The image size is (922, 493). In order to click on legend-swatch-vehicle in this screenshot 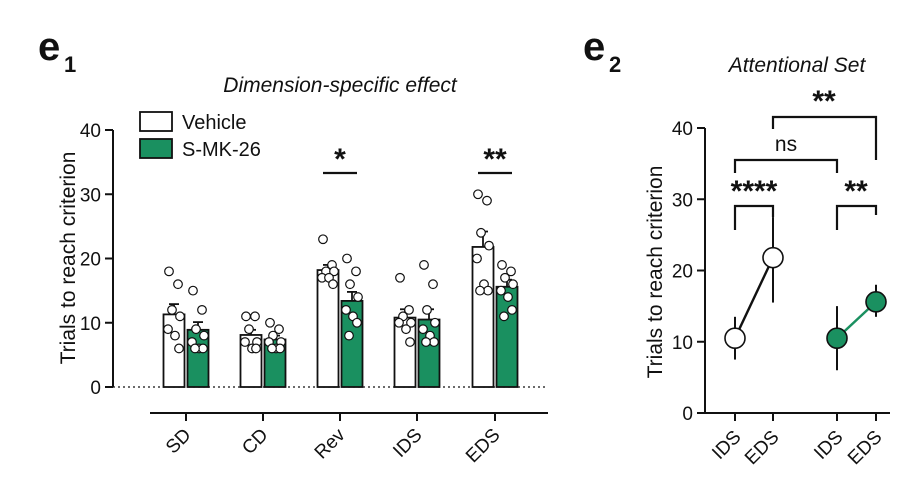, I will do `click(156, 121)`.